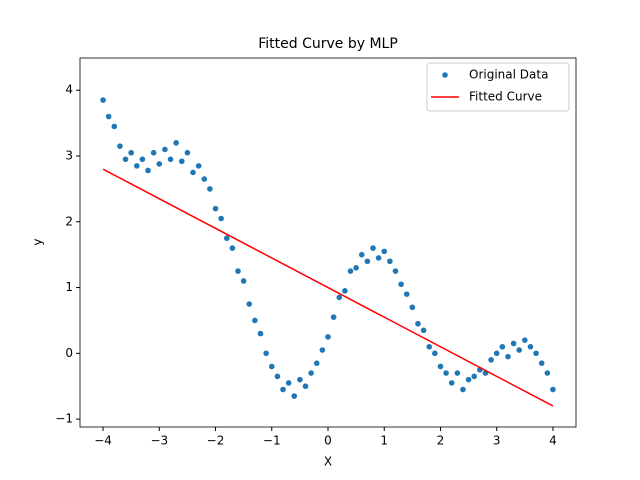  What do you see at coordinates (64, 419) in the screenshot?
I see `y-tick-label: −1` at bounding box center [64, 419].